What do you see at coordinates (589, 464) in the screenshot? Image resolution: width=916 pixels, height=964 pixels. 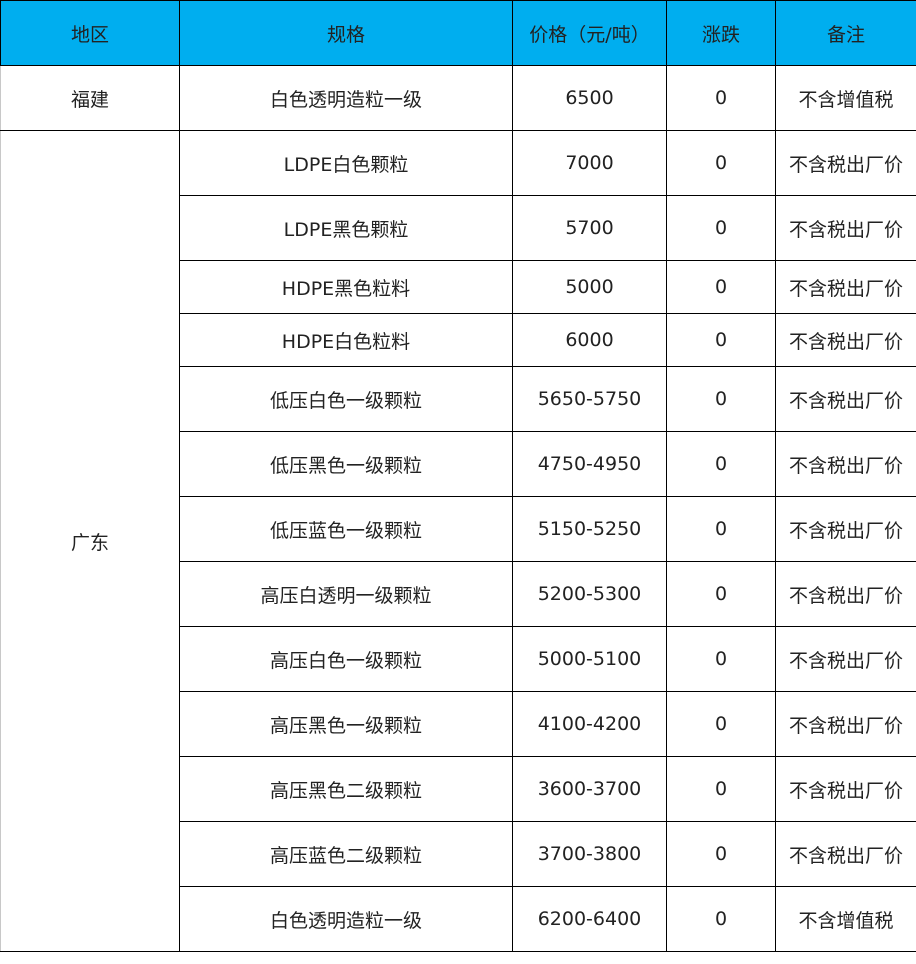 I see `price-cell: 4750-4950` at bounding box center [589, 464].